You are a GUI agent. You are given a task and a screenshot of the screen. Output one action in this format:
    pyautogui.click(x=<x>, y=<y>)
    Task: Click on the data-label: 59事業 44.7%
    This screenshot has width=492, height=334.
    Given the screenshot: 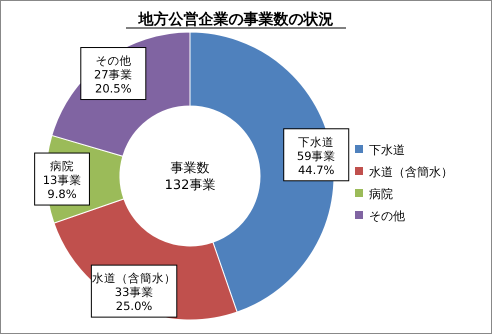 What is the action you would take?
    pyautogui.click(x=316, y=162)
    